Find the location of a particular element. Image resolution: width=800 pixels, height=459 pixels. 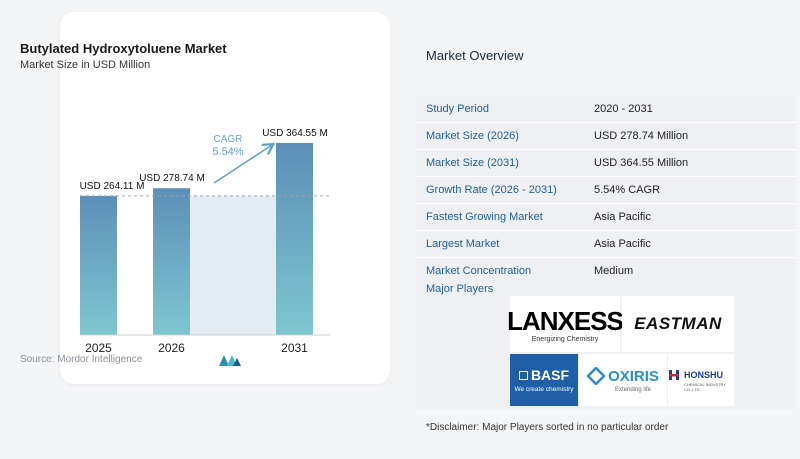

eastman-logo: EASTMAN is located at coordinates (678, 324).